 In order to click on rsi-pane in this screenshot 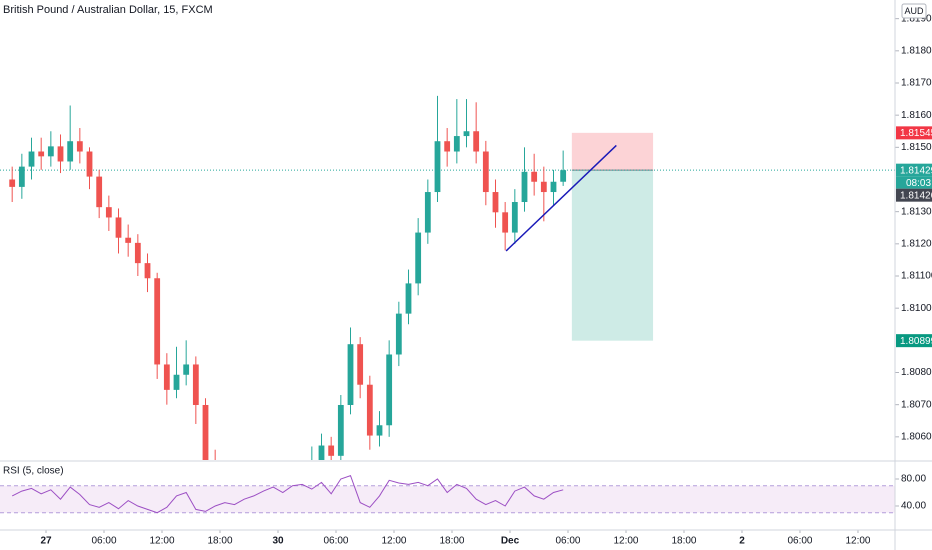, I will do `click(447, 494)`.